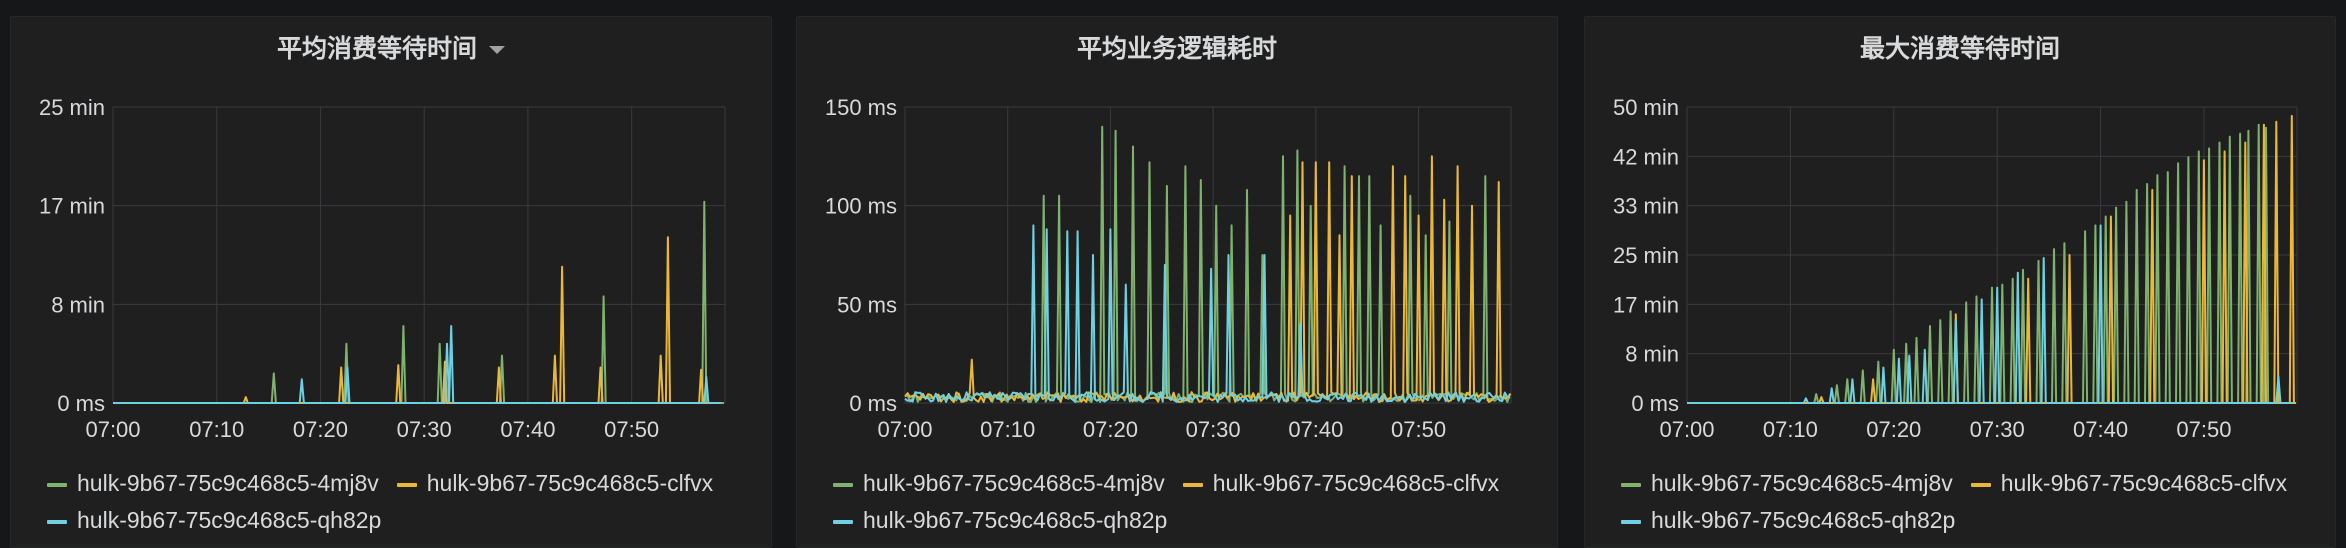 The height and width of the screenshot is (548, 2346). Describe the element at coordinates (861, 206) in the screenshot. I see `y-tick-label: 100 ms` at that location.